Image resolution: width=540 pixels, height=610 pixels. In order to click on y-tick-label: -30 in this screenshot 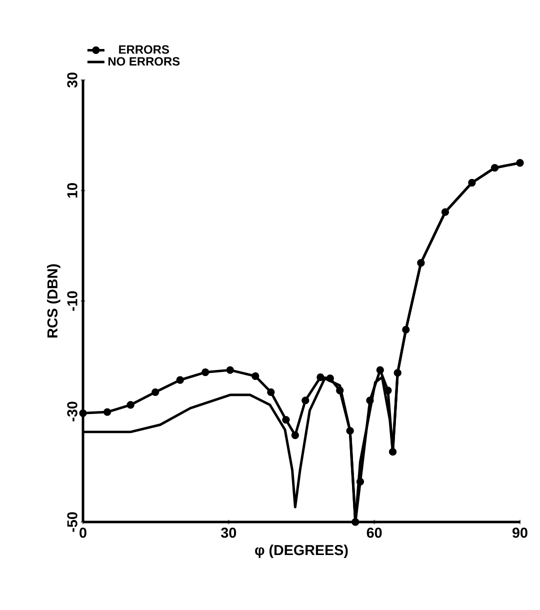, I will do `click(72, 412)`.